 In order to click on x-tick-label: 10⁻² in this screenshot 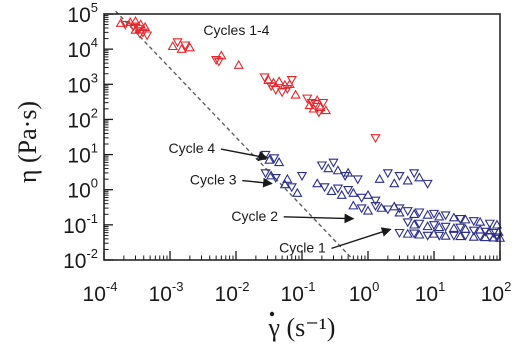, I will do `click(232, 292)`.